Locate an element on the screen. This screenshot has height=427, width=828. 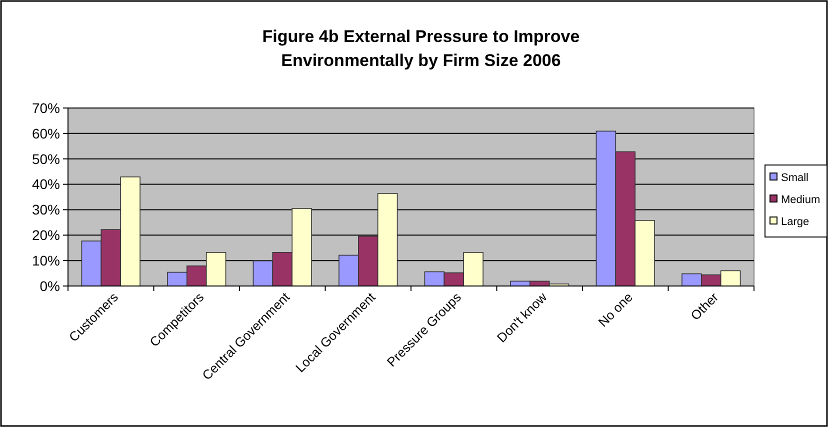
y-tick-label: 30% is located at coordinates (46, 210).